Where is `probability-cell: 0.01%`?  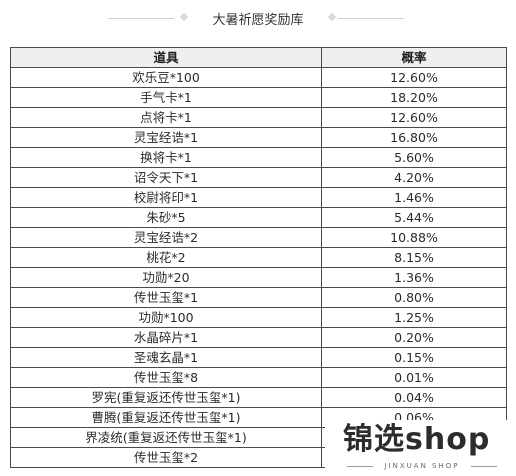
probability-cell: 0.01% is located at coordinates (414, 377).